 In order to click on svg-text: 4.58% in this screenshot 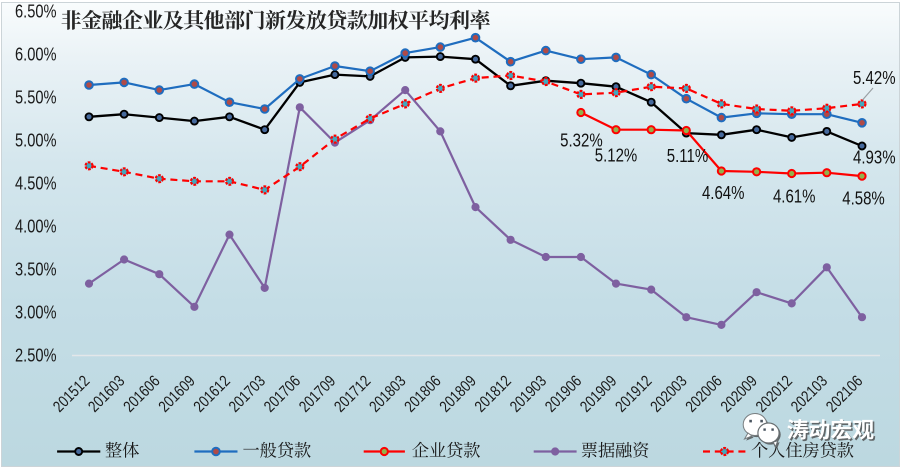, I will do `click(863, 198)`.